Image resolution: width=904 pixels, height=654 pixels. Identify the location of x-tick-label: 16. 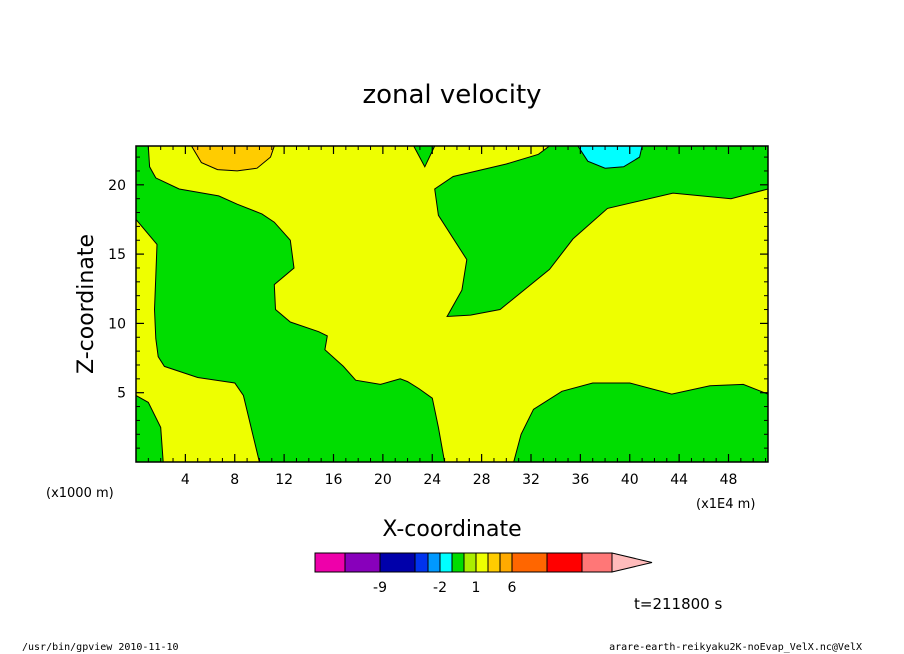
(334, 480).